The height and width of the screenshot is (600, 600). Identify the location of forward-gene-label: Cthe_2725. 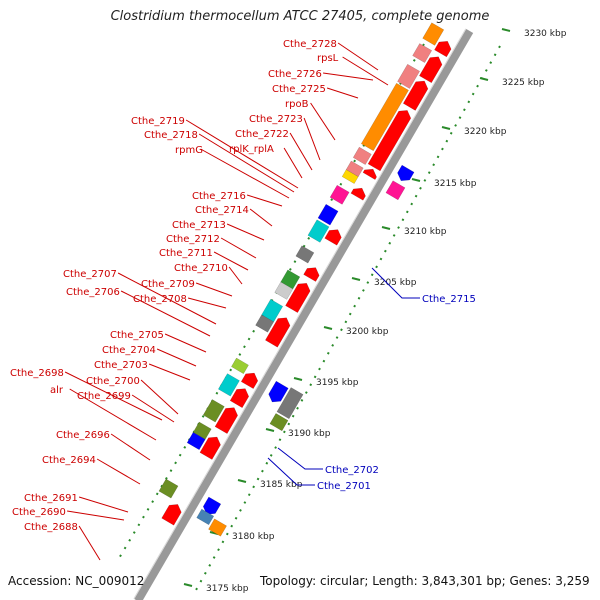
(299, 89).